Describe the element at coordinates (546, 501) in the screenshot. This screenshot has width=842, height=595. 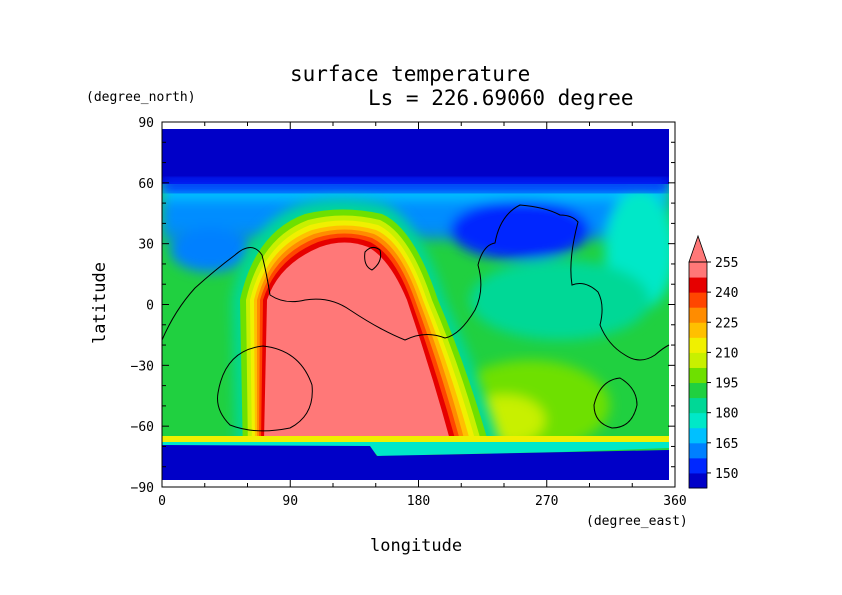
I see `x-tick-label: 270` at that location.